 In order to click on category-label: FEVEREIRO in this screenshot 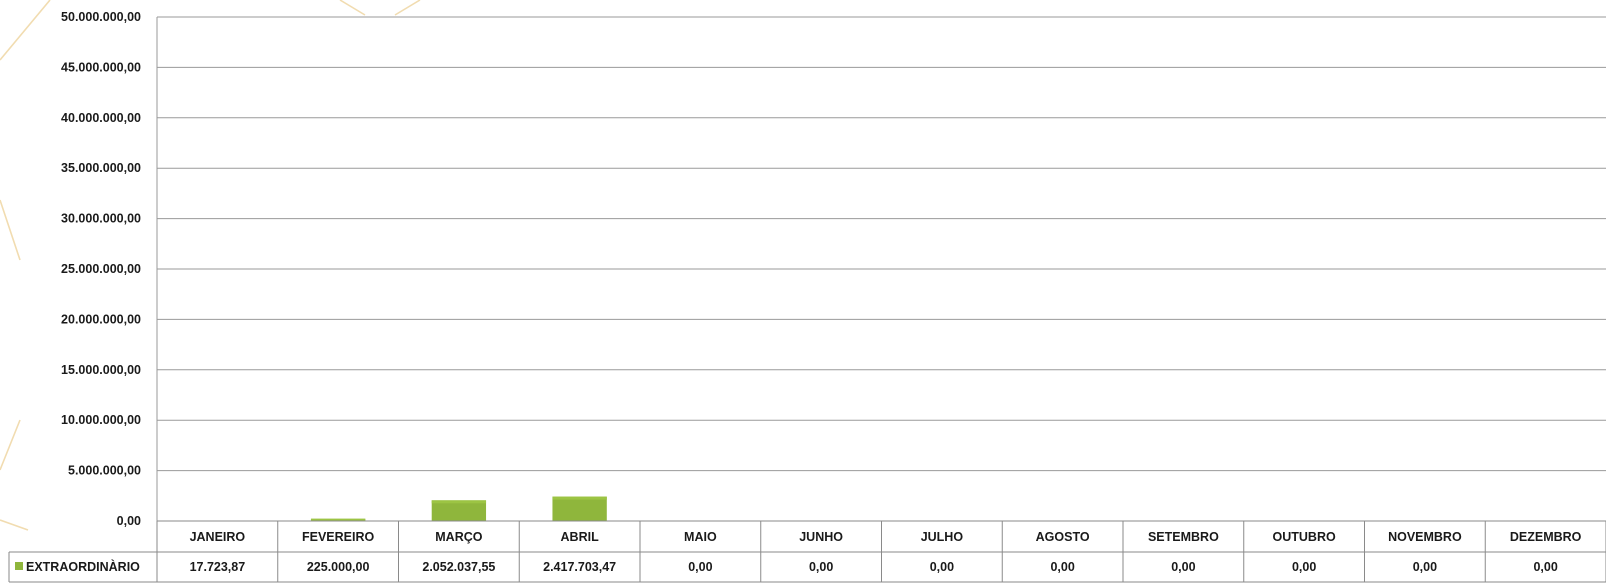, I will do `click(338, 537)`.